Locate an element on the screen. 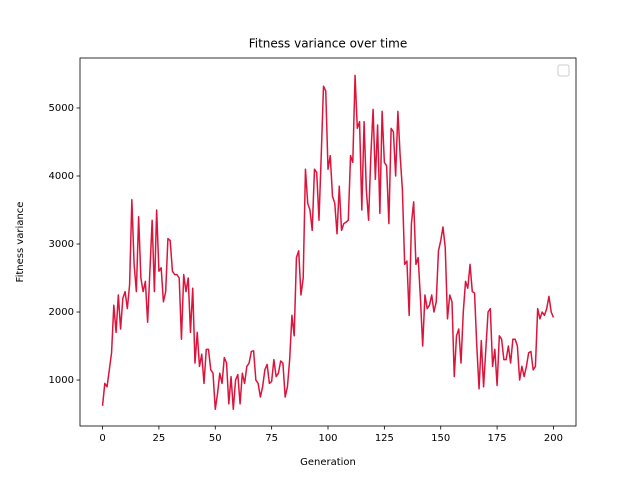  y-tick-label: 5000 is located at coordinates (61, 108).